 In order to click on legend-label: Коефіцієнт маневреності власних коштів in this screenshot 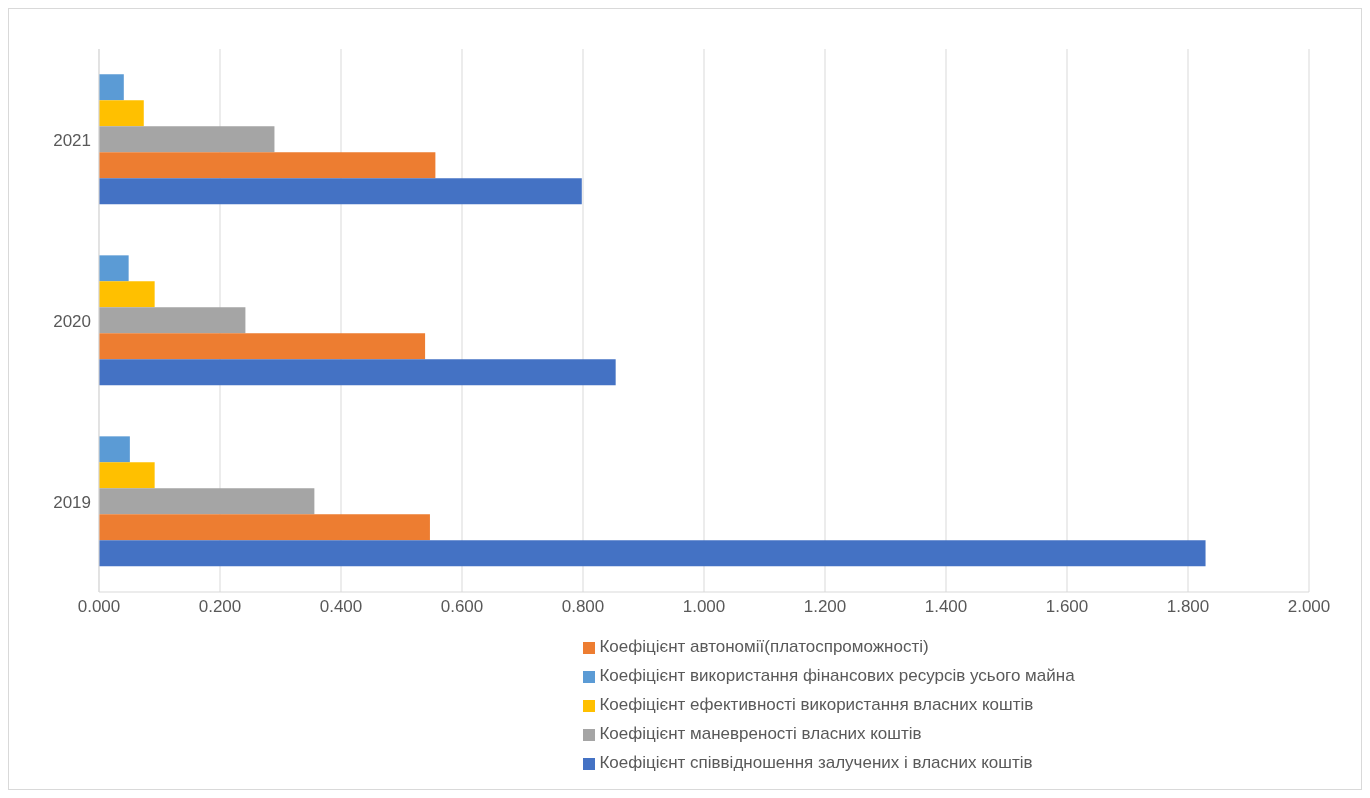, I will do `click(760, 733)`.